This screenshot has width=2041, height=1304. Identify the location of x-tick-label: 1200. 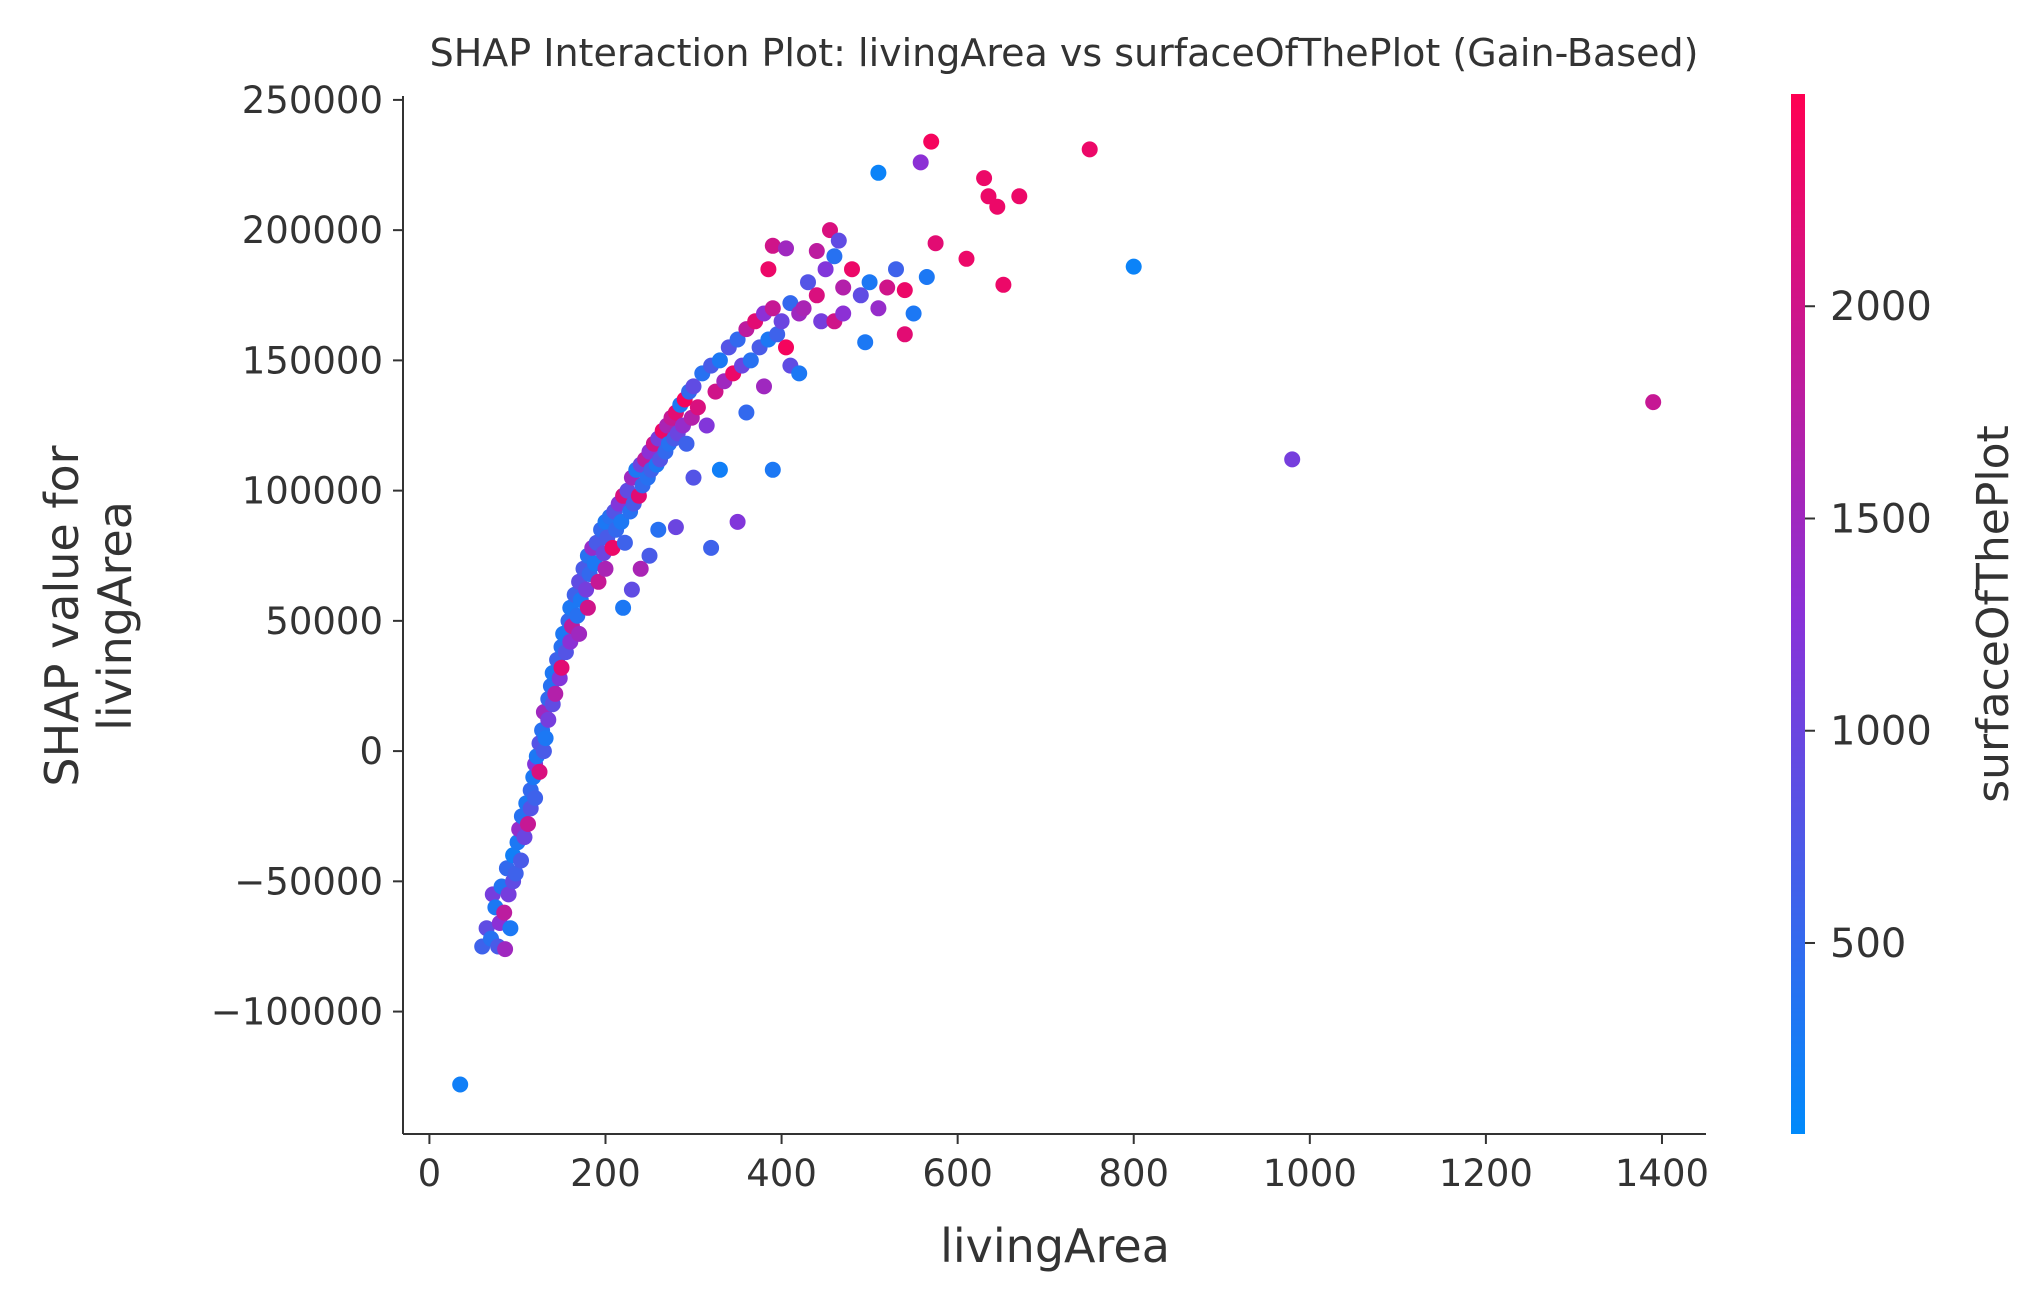
(1486, 1173).